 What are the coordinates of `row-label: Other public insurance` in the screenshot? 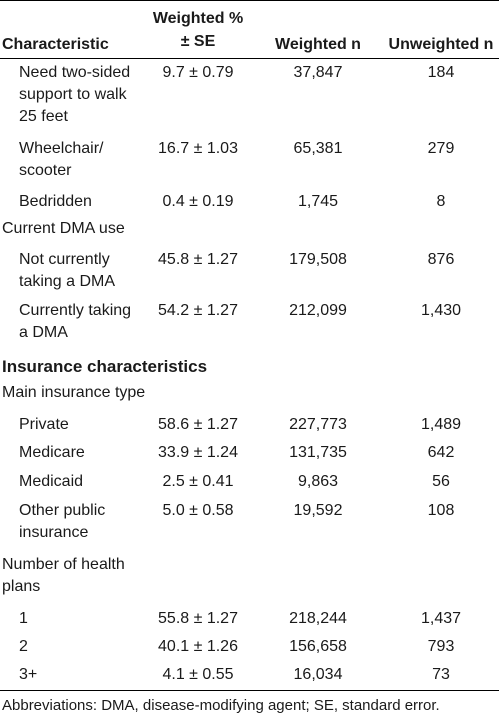 It's located at (62, 521).